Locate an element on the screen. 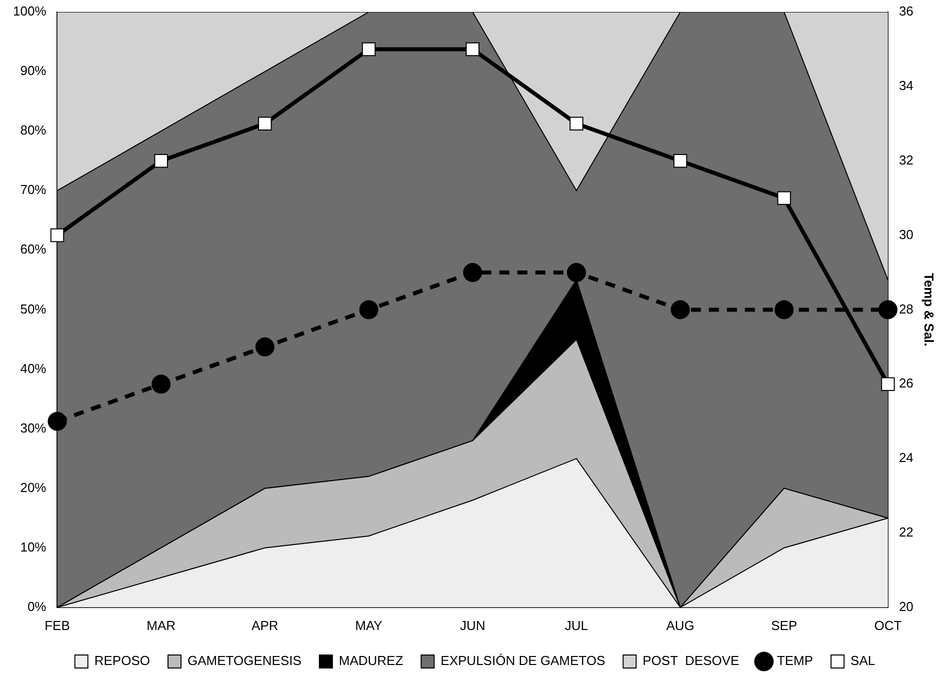 The height and width of the screenshot is (688, 950). y-tick-label: 30% is located at coordinates (33, 428).